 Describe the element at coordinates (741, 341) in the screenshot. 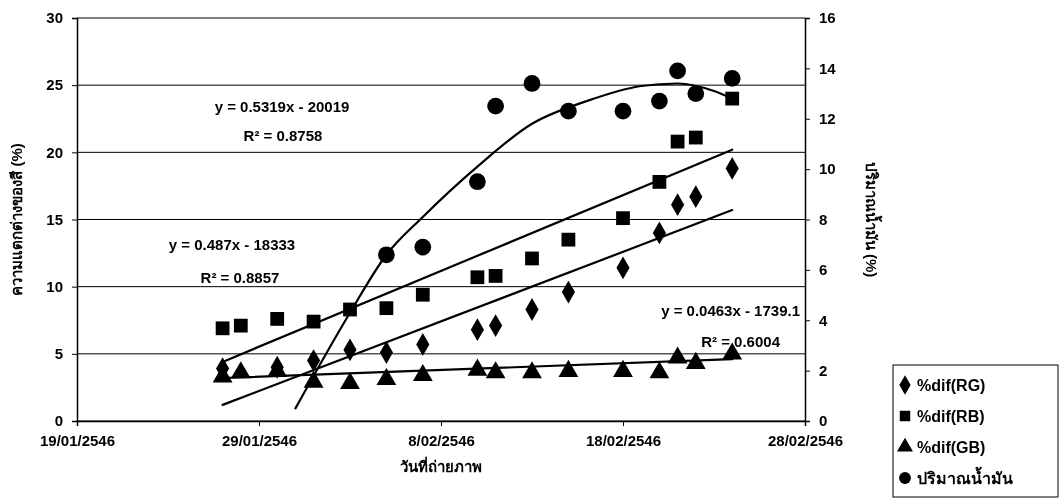

I see `annotation: R² = 0.6004` at that location.